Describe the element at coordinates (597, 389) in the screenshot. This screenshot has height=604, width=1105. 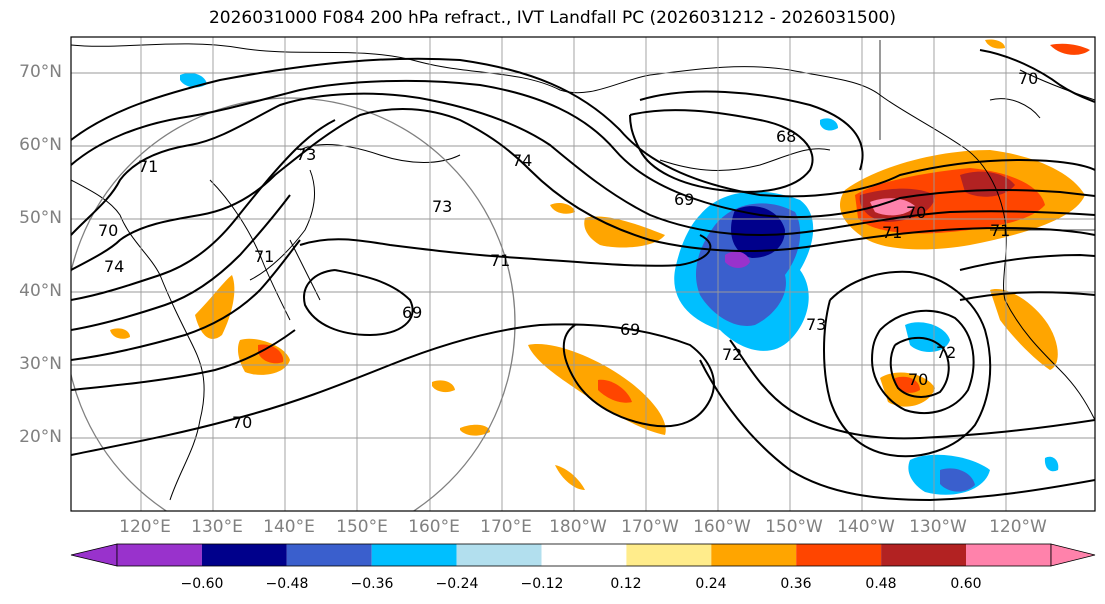
I see `positive-patch-subtropic` at that location.